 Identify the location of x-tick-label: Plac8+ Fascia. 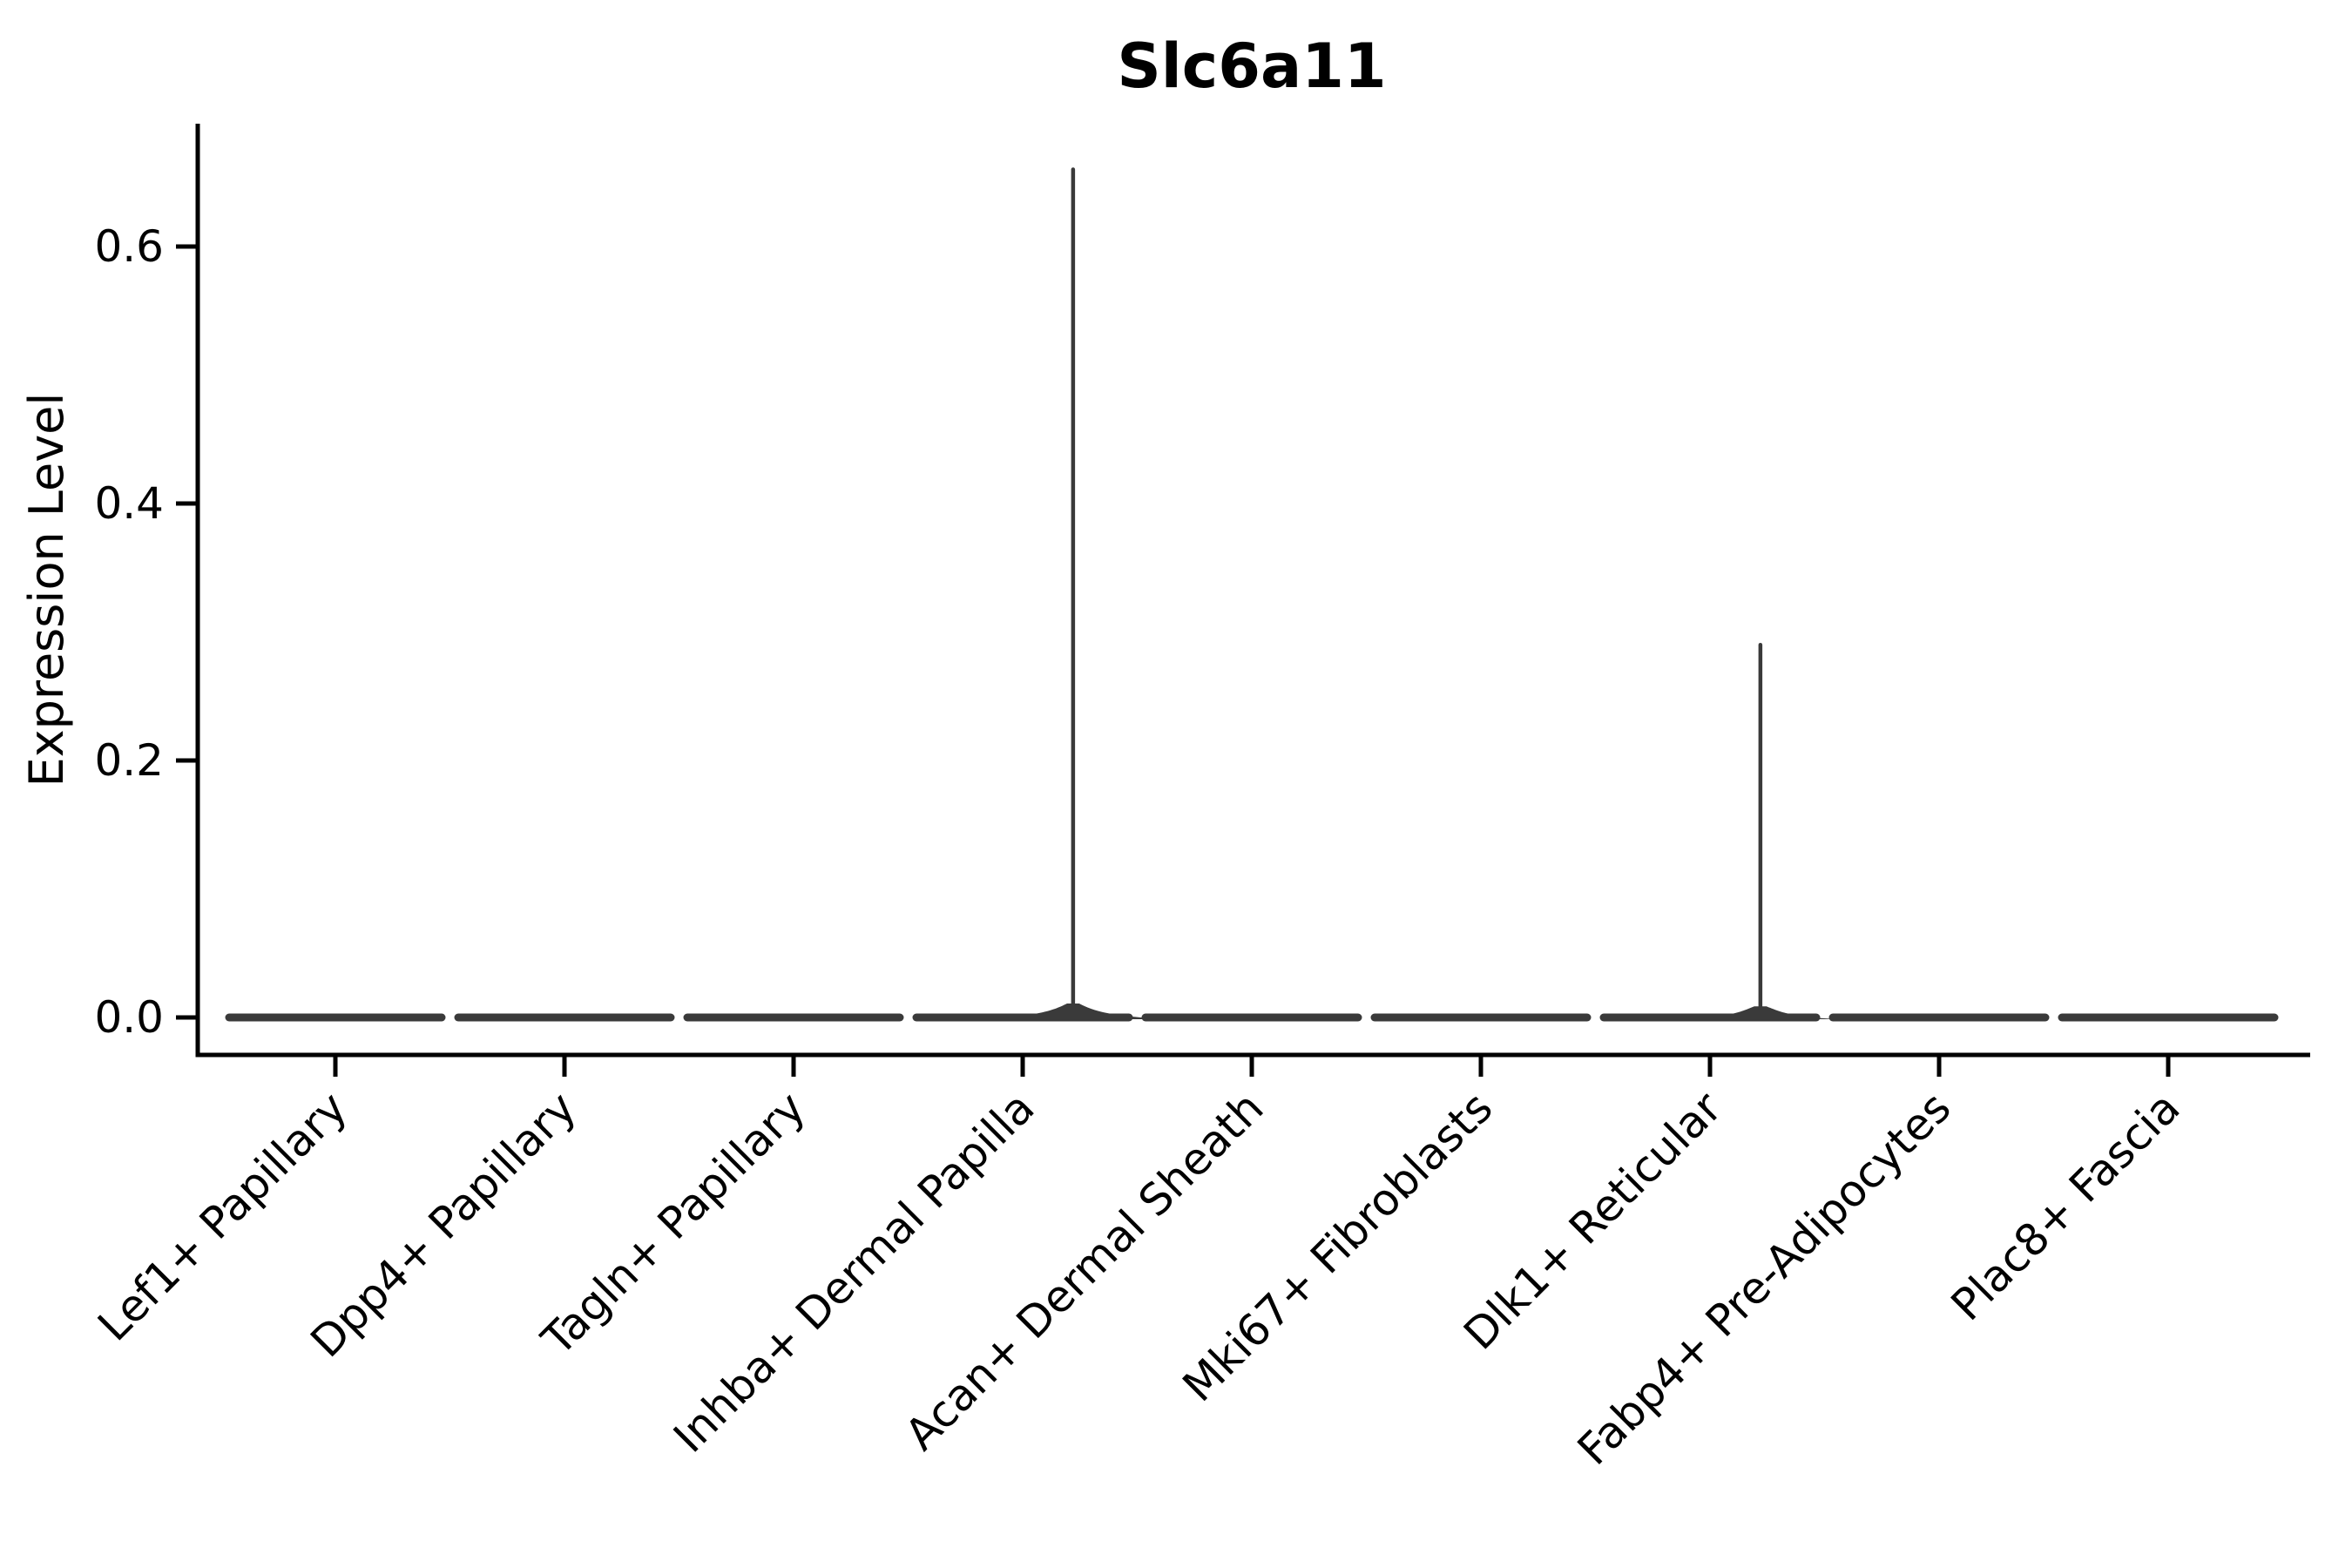
(2066, 1206).